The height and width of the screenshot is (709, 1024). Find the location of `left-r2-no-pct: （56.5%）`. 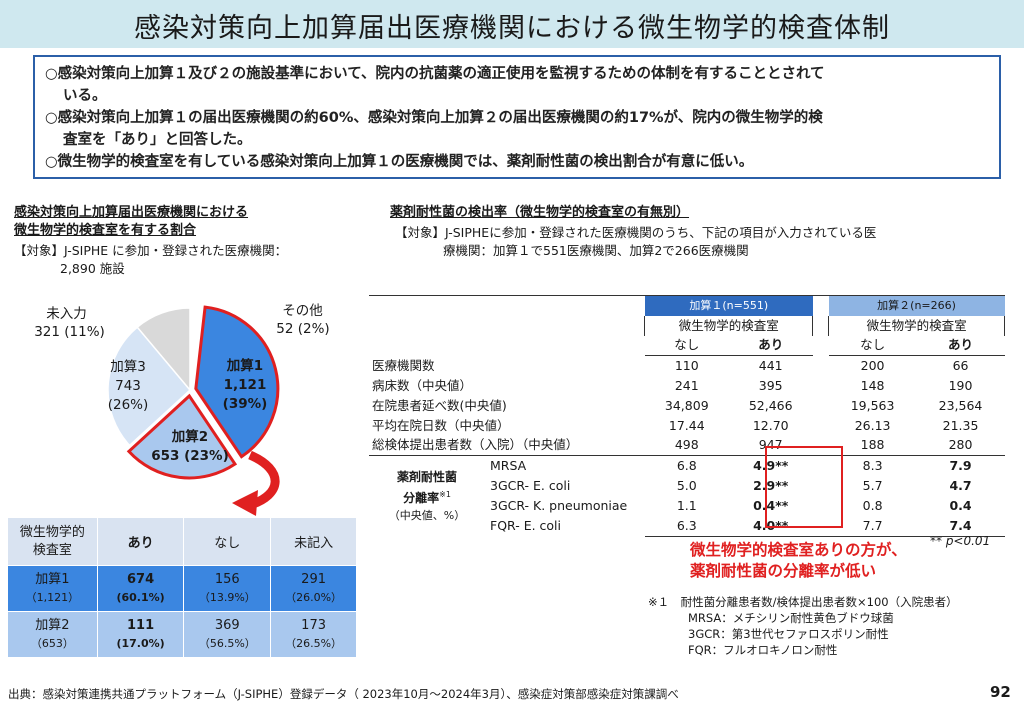

left-r2-no-pct: （56.5%） is located at coordinates (227, 643).